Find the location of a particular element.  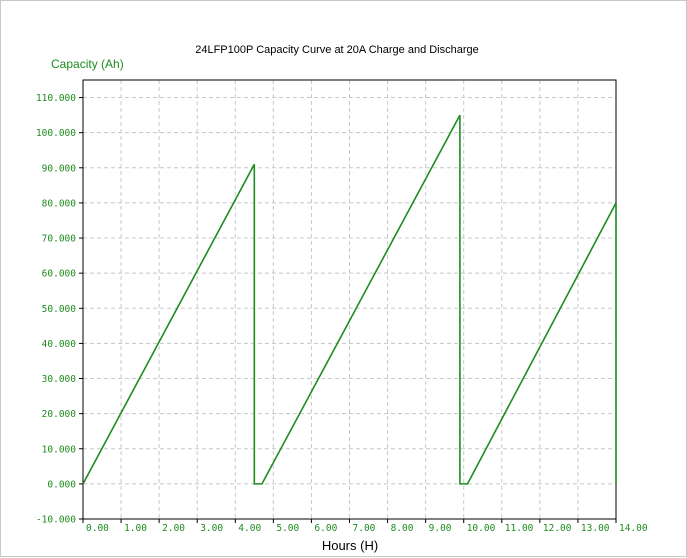

y-tick-label: 50.000 is located at coordinates (59, 309).